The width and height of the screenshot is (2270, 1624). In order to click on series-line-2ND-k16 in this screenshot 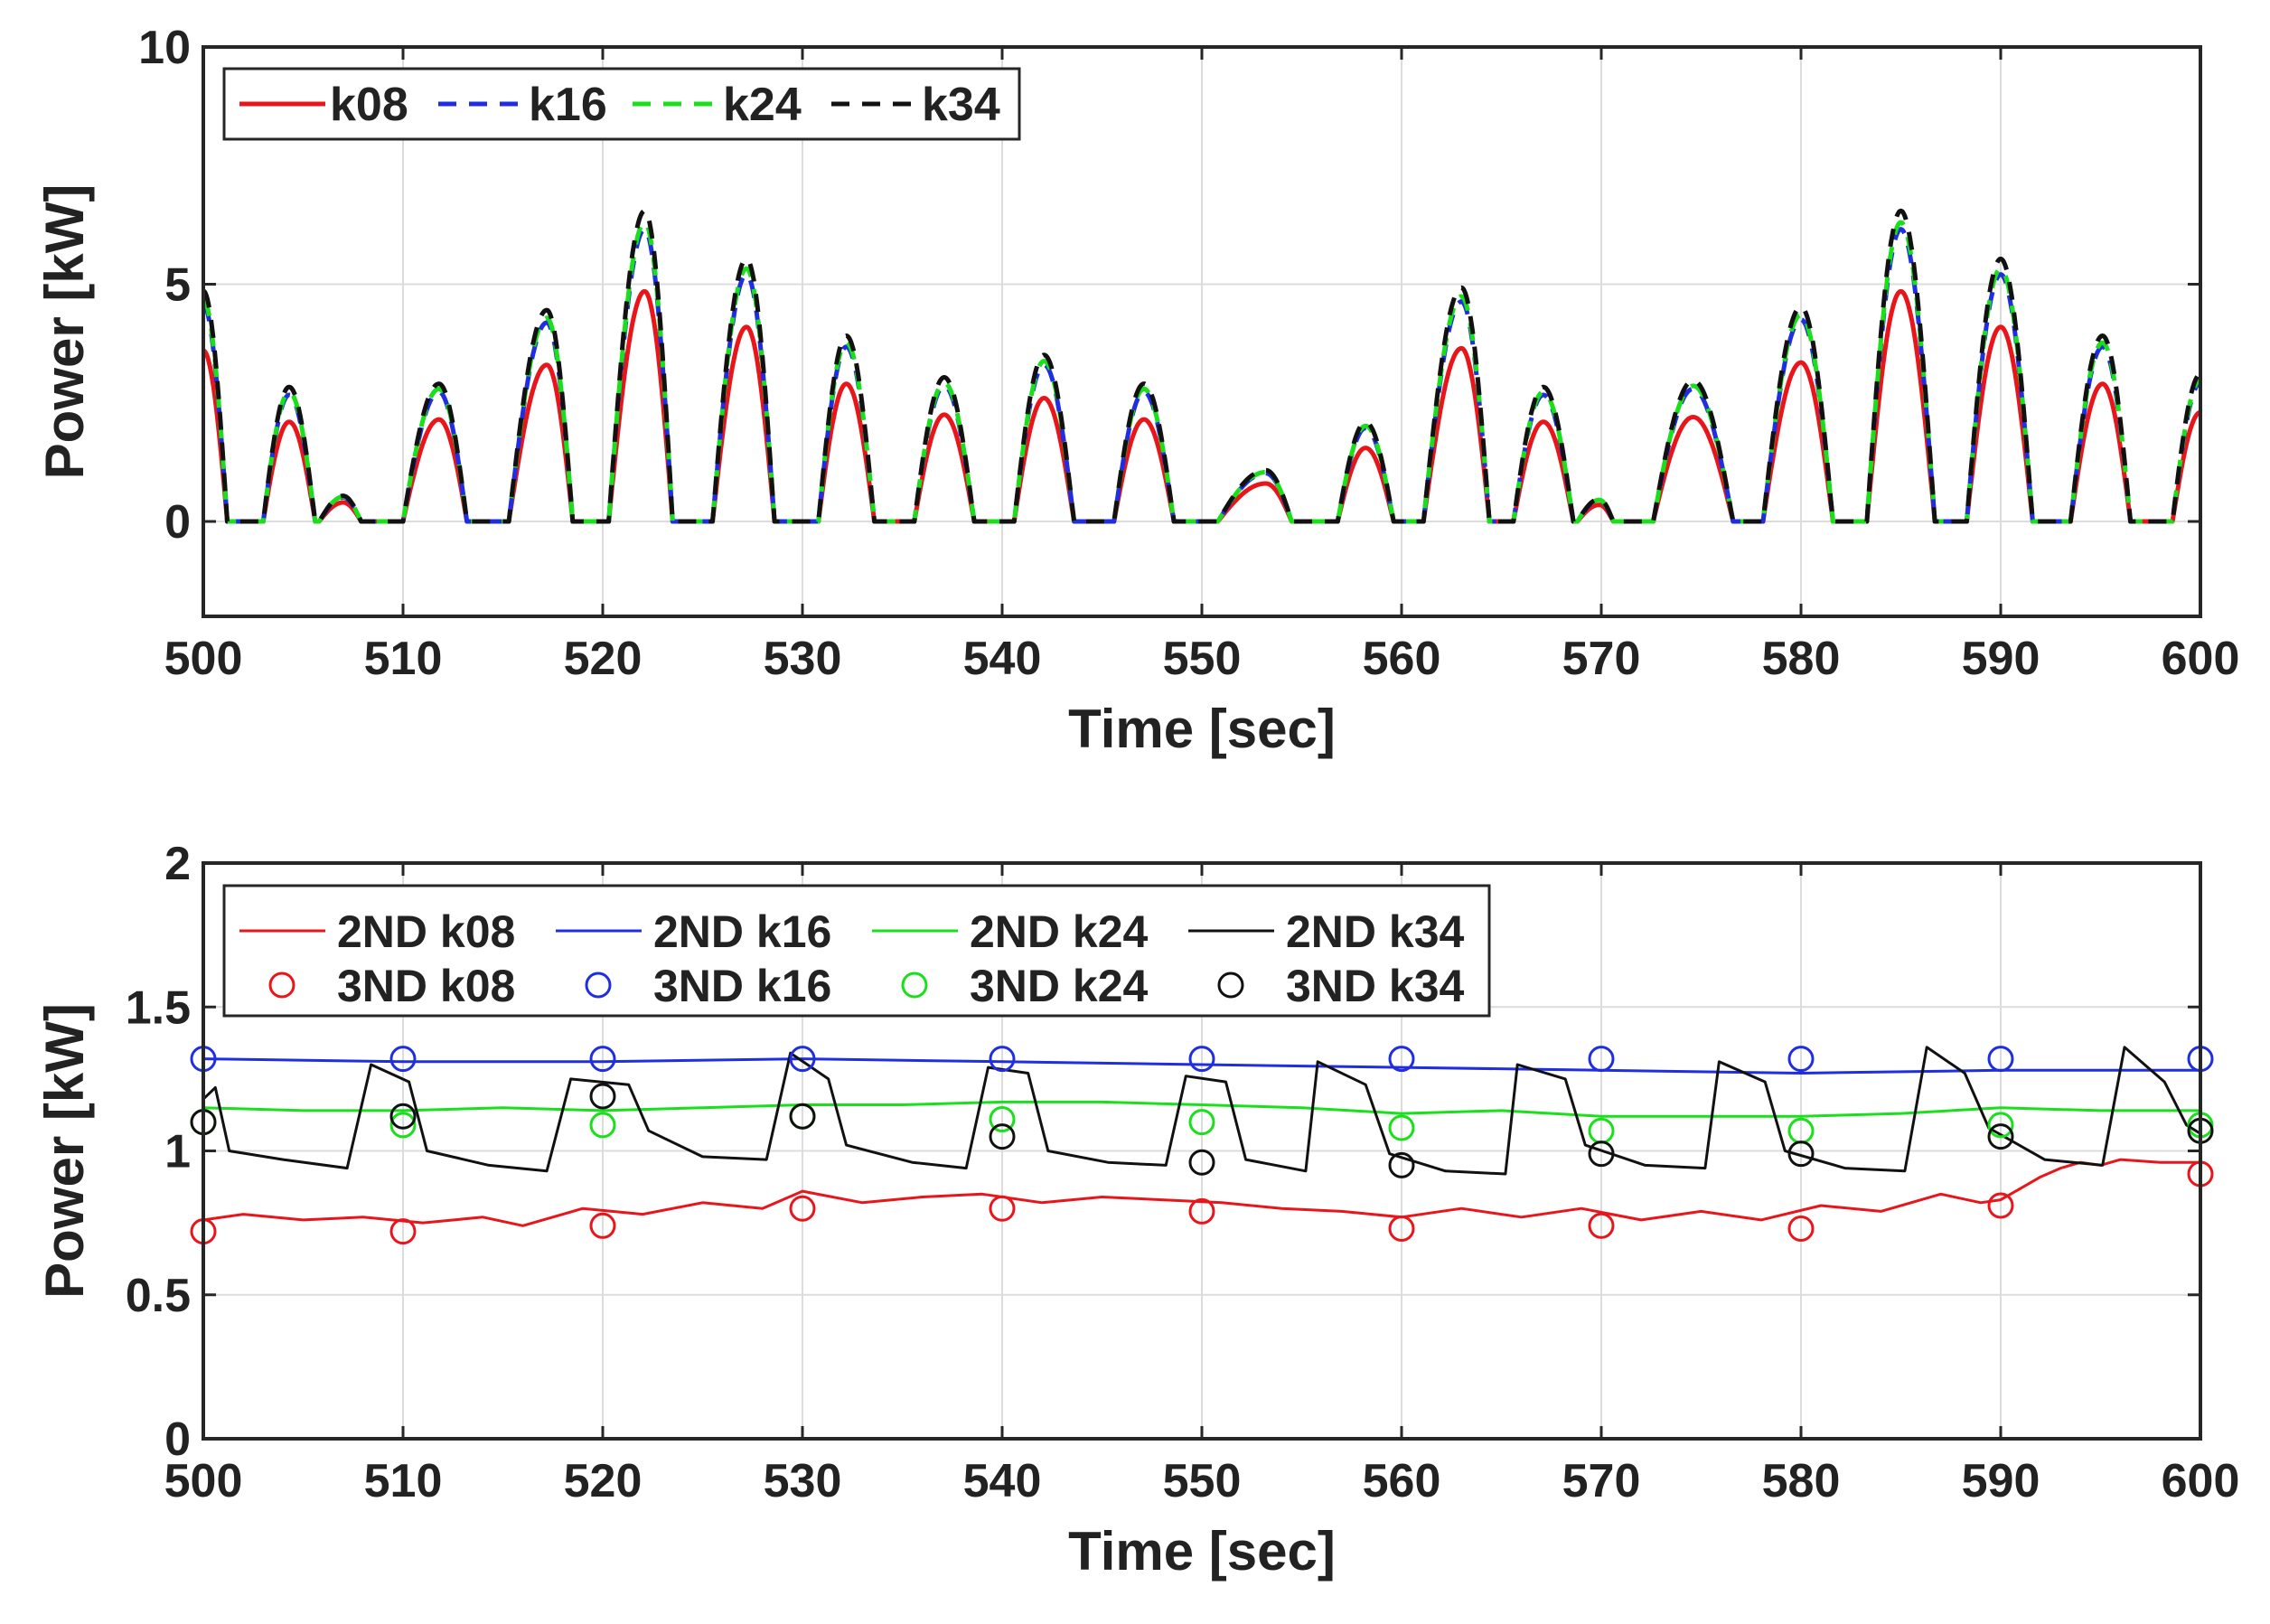, I will do `click(1201, 1066)`.